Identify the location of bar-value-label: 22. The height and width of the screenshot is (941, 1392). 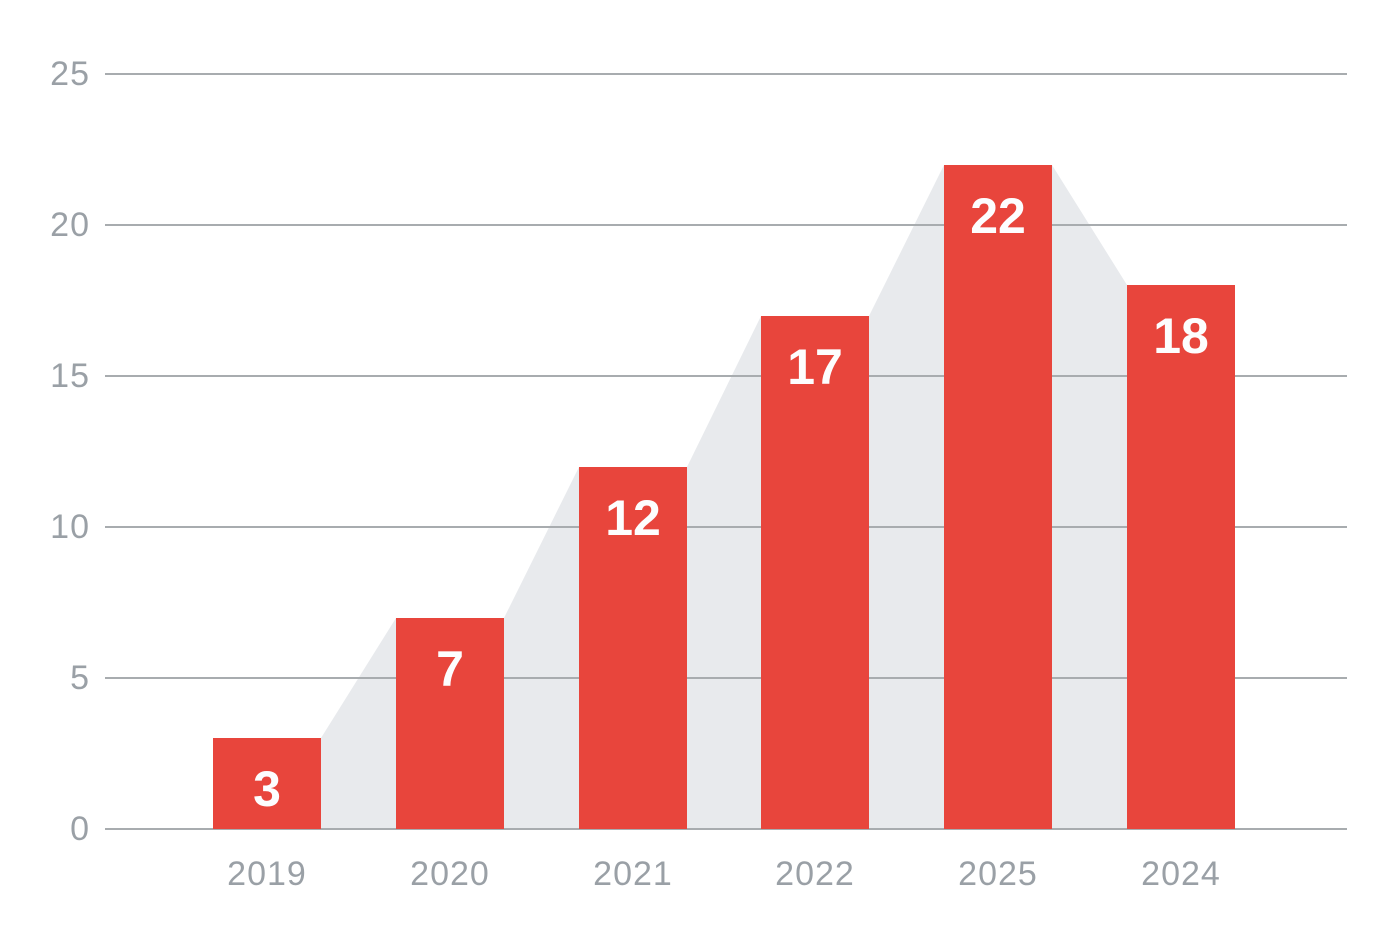
(998, 216).